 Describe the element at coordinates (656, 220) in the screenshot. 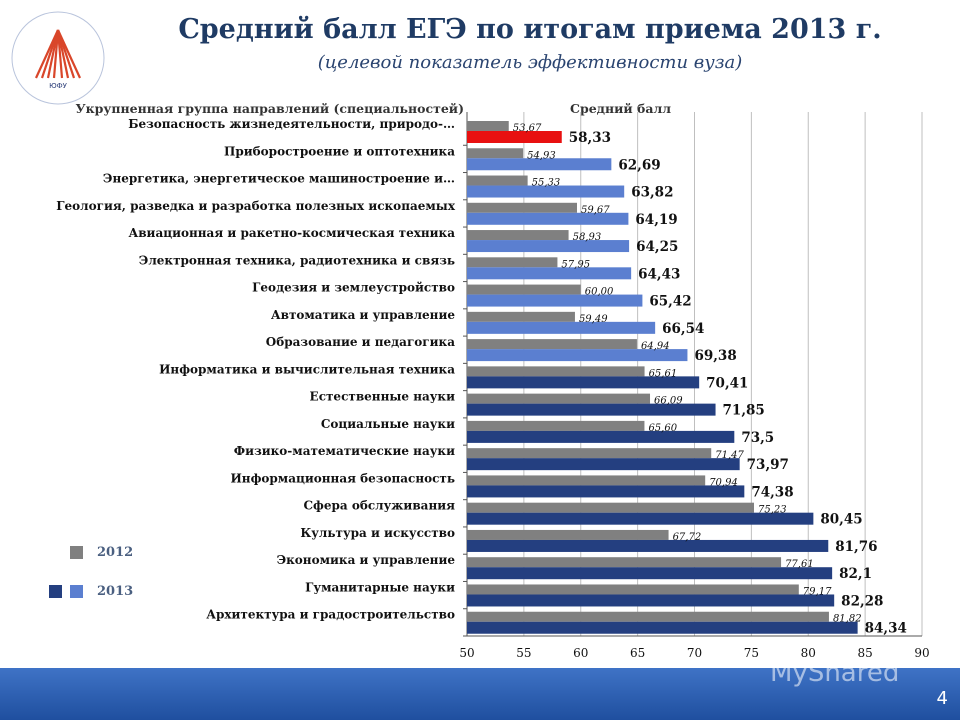

I see `data-label-2013: 64,19` at that location.